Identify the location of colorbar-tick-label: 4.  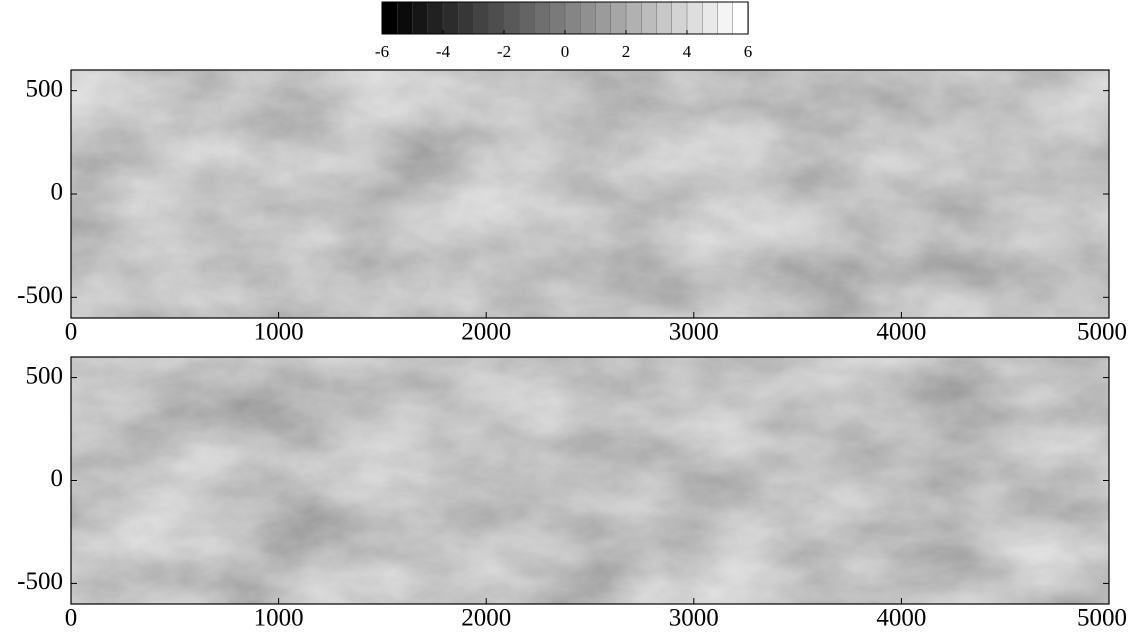
(687, 51).